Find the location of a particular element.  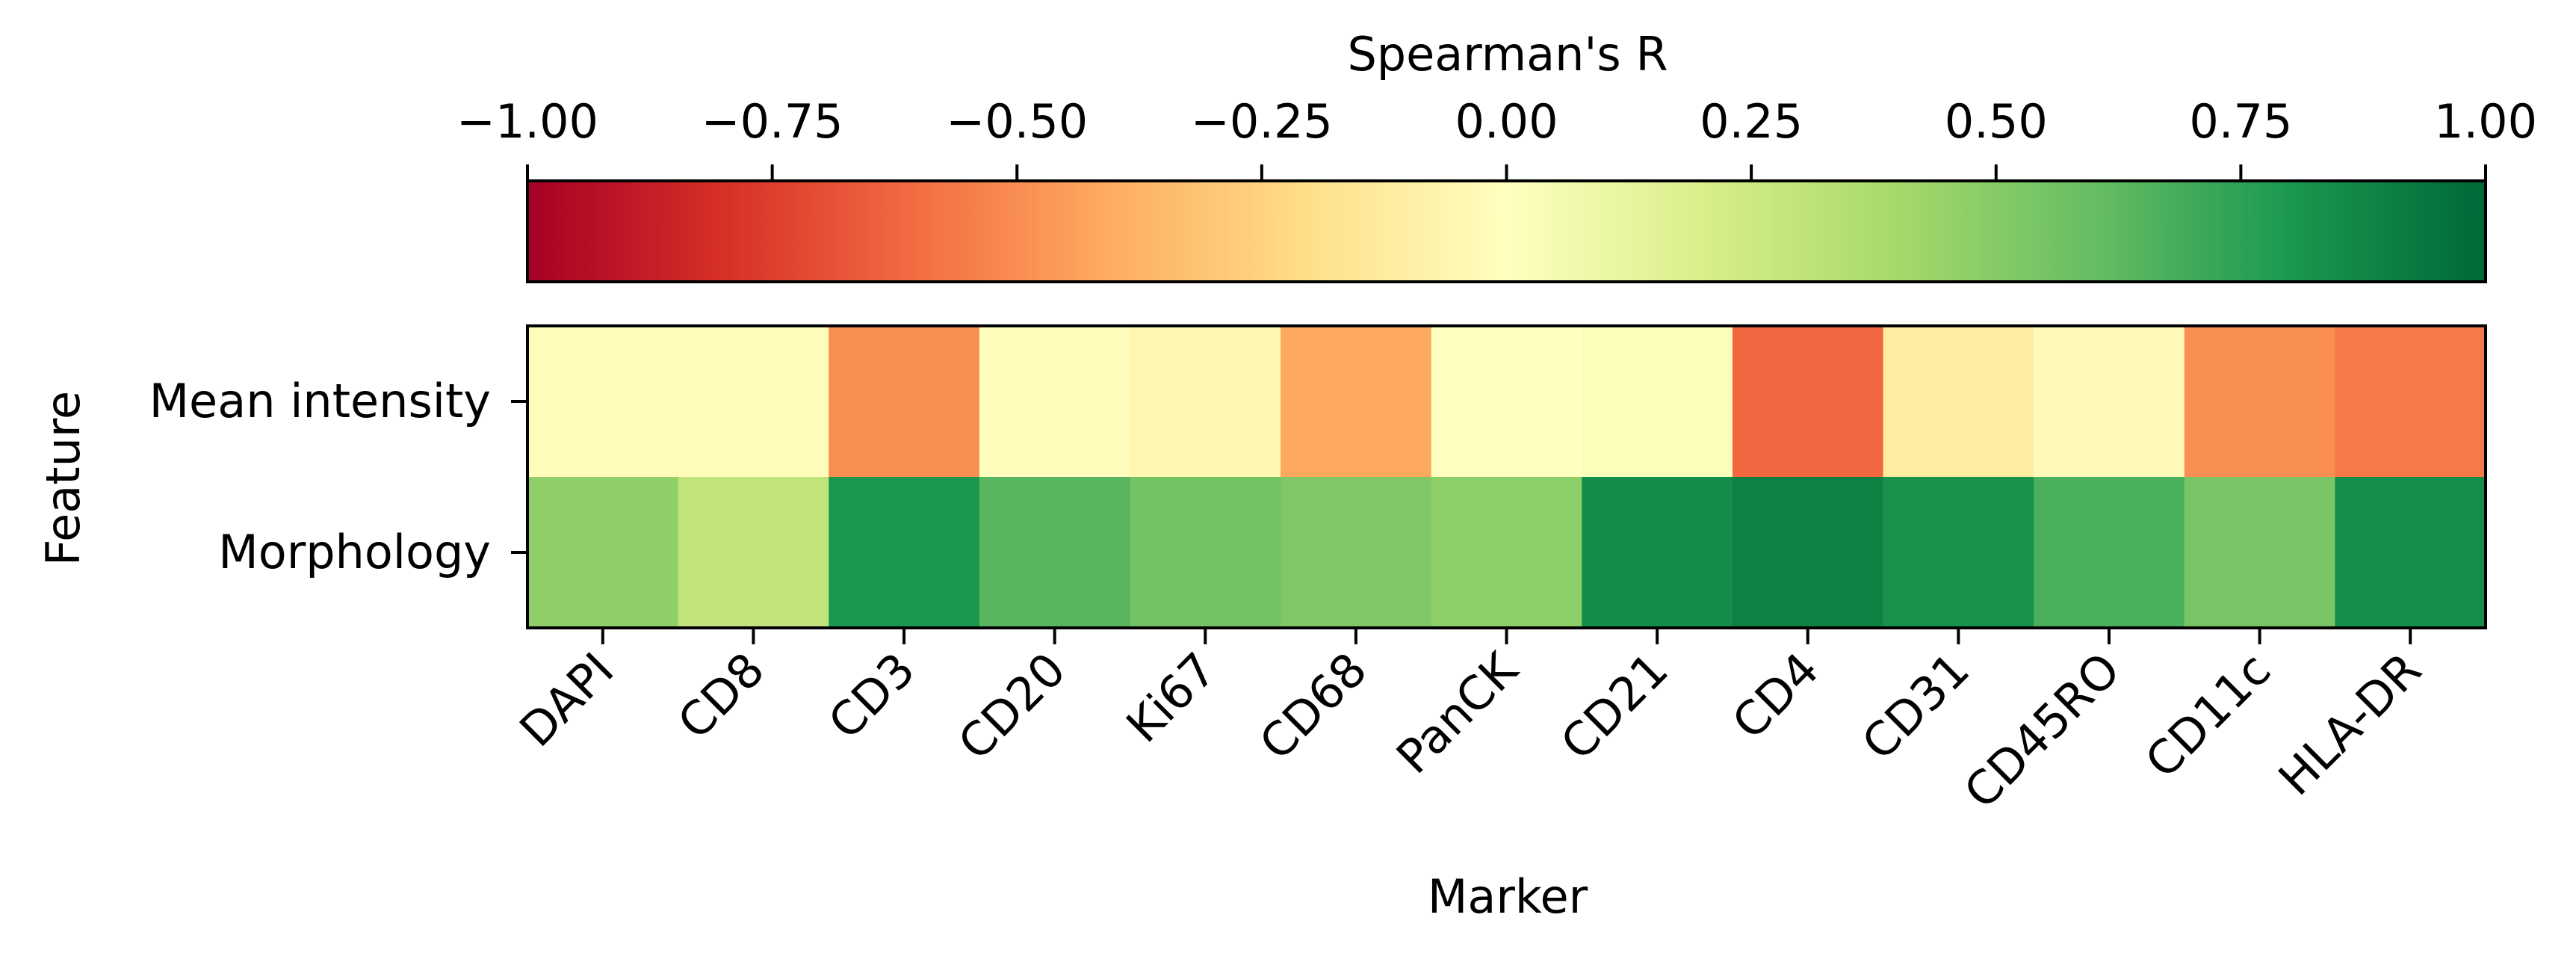

x-tick-label: CD21 is located at coordinates (1614, 707).